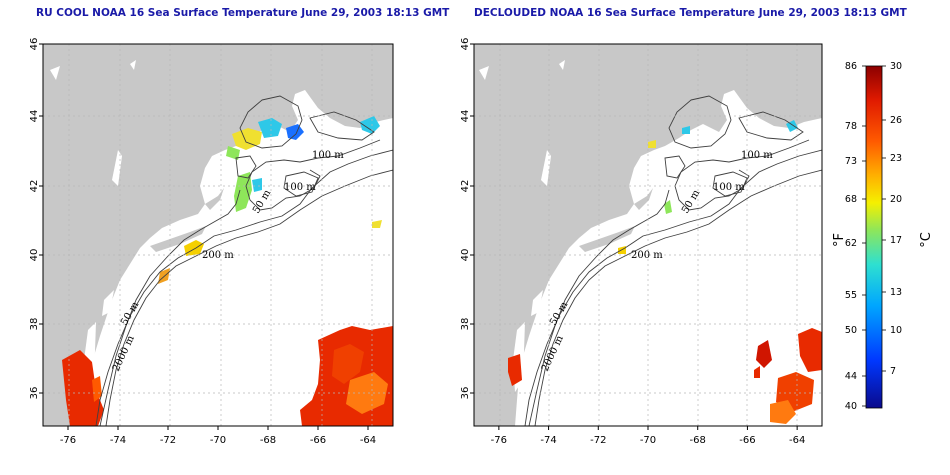  I want to click on f-tick-label: 78, so click(851, 126).